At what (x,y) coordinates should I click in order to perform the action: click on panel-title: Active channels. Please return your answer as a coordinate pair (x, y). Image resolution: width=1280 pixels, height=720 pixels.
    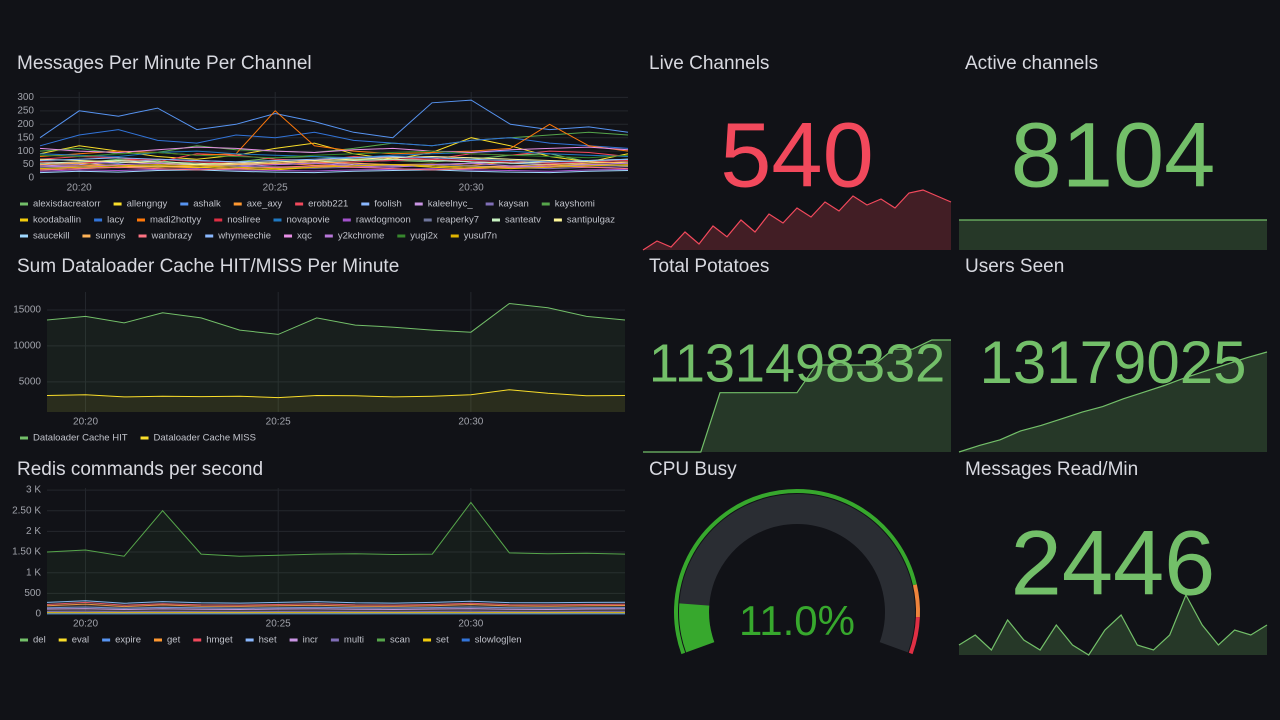
    Looking at the image, I should click on (1031, 63).